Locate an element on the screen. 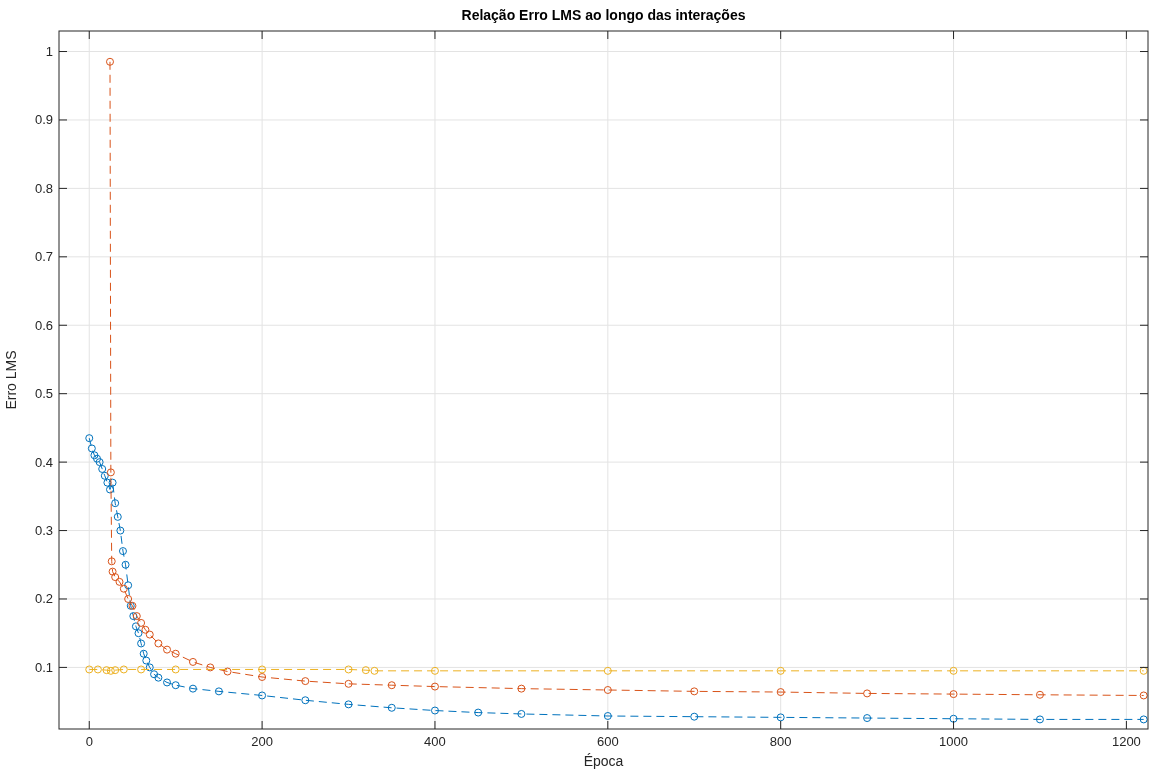 The image size is (1149, 772). chart-title: Relação Erro LMS ao longo das interações is located at coordinates (603, 15).